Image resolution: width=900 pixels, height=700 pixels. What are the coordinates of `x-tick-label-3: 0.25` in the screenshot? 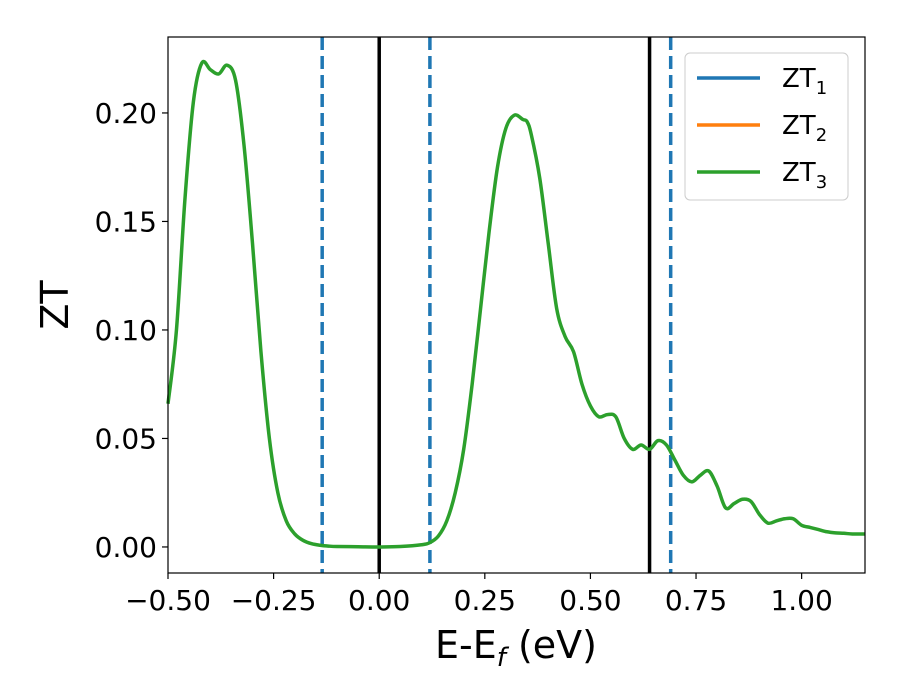 It's located at (485, 600).